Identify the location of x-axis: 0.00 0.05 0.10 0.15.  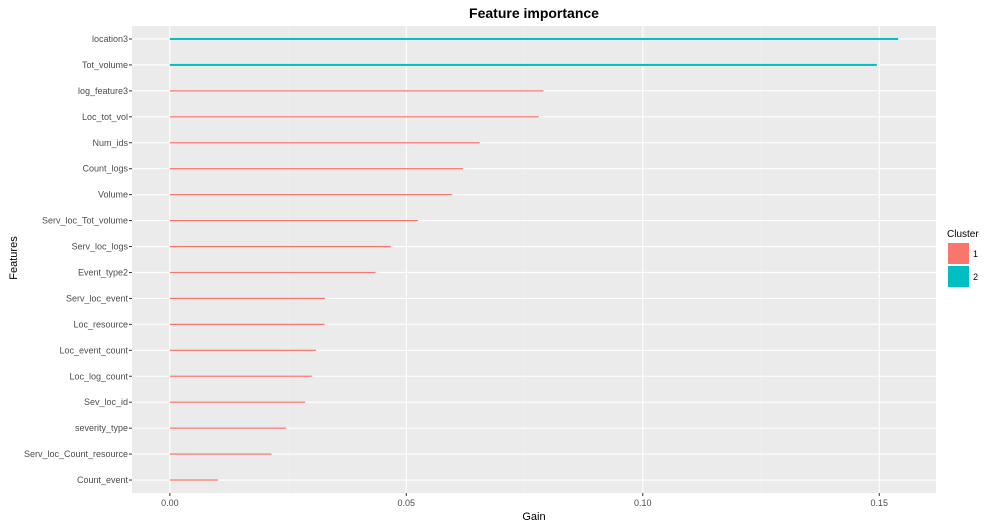
(524, 500).